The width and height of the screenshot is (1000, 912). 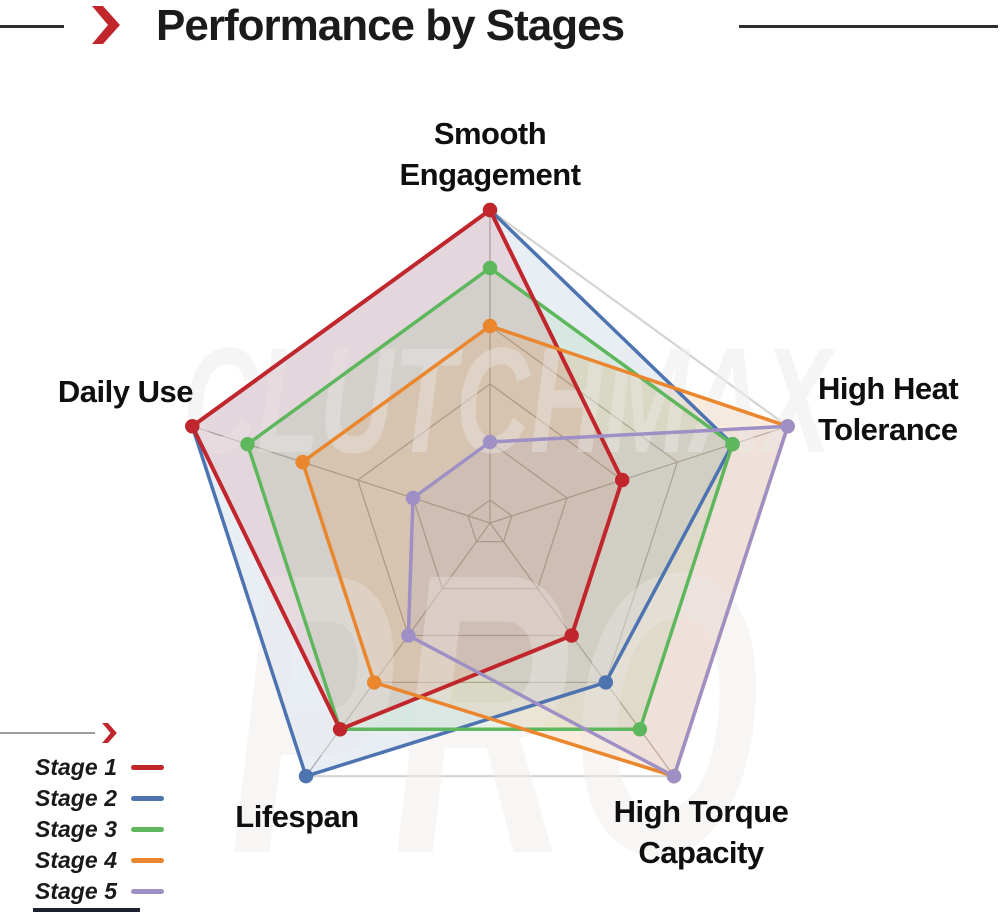 I want to click on watermark-text: CLUTCHMAX, so click(x=509, y=400).